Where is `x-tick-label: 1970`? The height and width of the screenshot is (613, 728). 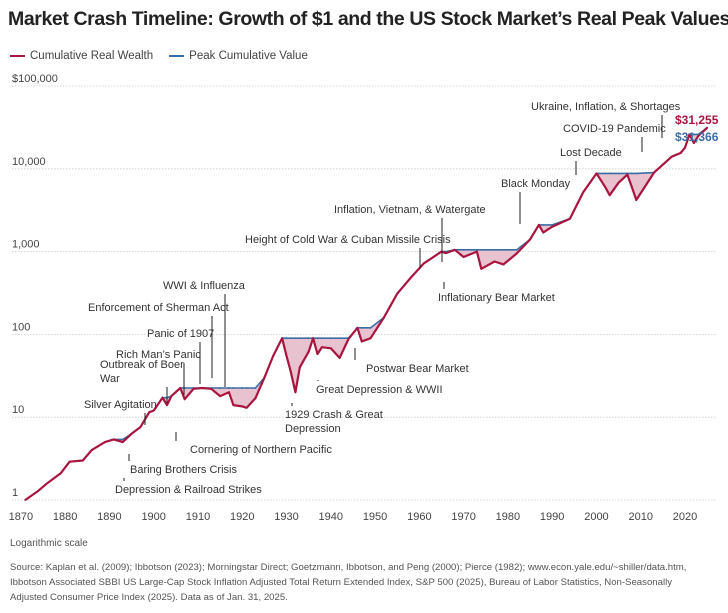 x-tick-label: 1970 is located at coordinates (463, 517).